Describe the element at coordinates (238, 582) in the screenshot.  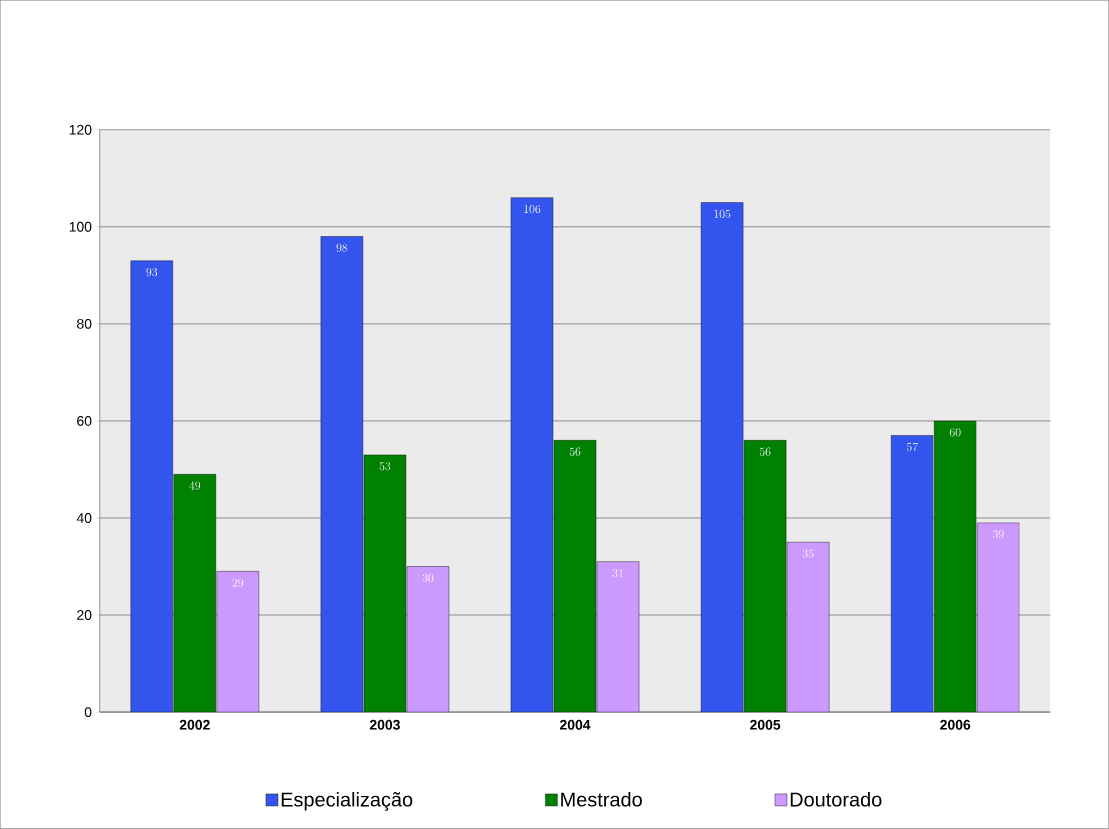
I see `data-label: 29` at that location.